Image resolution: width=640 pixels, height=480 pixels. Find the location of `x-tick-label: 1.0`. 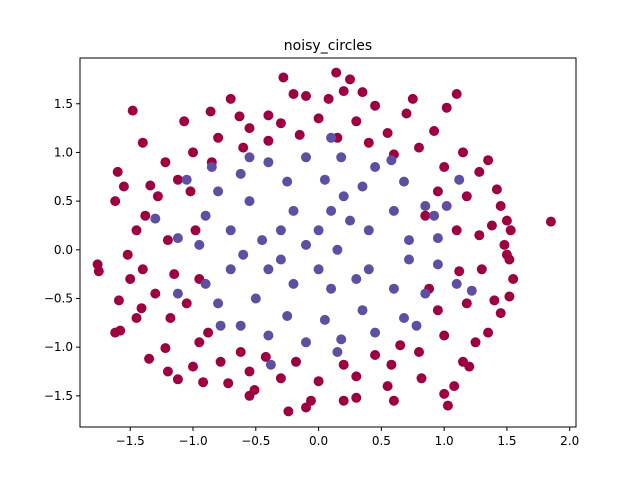

x-tick-label: 1.0 is located at coordinates (444, 441).